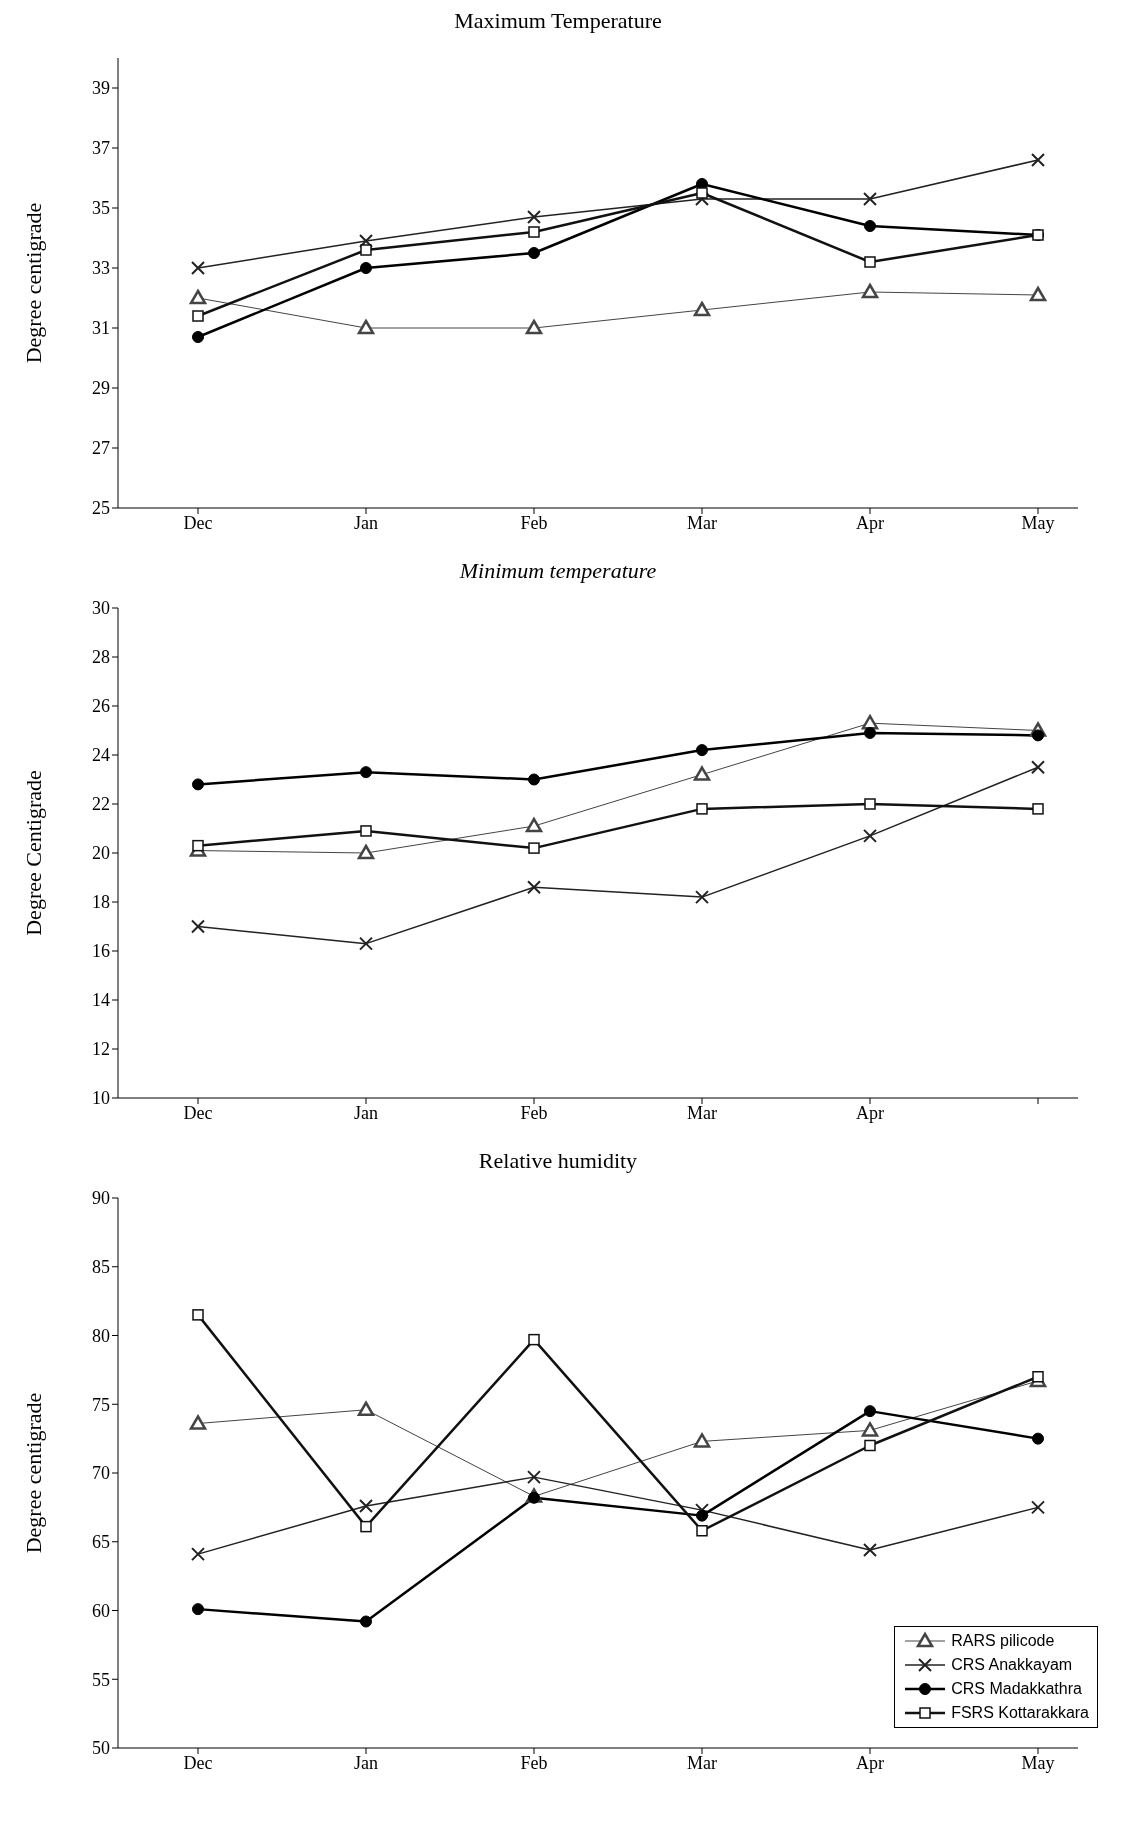 The width and height of the screenshot is (1122, 1838). Describe the element at coordinates (101, 1098) in the screenshot. I see `y-tick-label: 10` at that location.